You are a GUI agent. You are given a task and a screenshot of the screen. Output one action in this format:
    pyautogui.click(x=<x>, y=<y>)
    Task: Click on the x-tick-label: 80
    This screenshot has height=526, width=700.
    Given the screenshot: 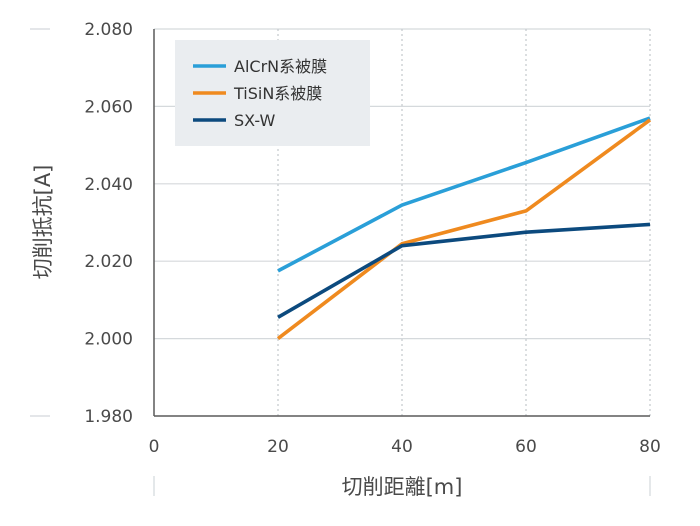 What is the action you would take?
    pyautogui.click(x=650, y=447)
    